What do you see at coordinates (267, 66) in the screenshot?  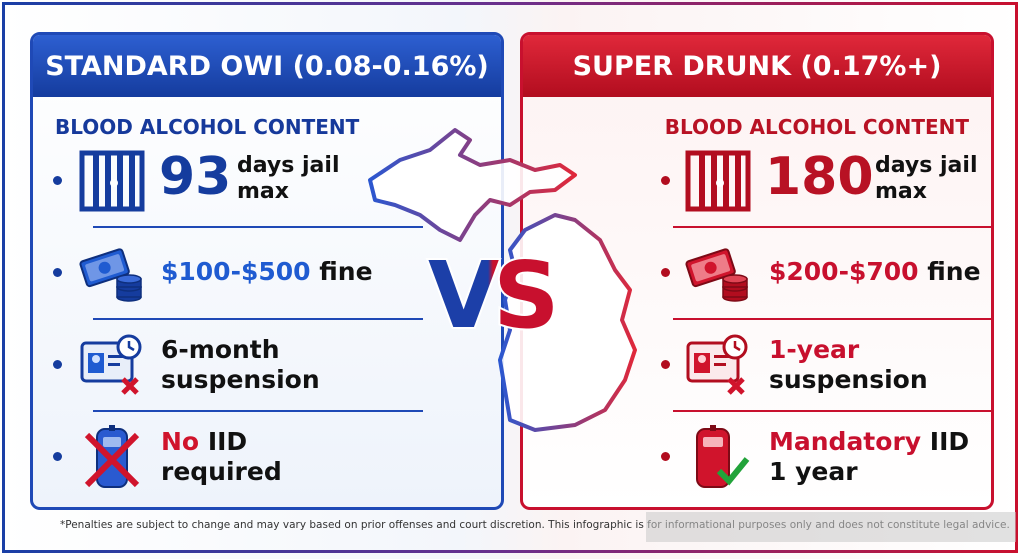 I see `panel-title: STANDARD OWI (0.08-0.16%)` at bounding box center [267, 66].